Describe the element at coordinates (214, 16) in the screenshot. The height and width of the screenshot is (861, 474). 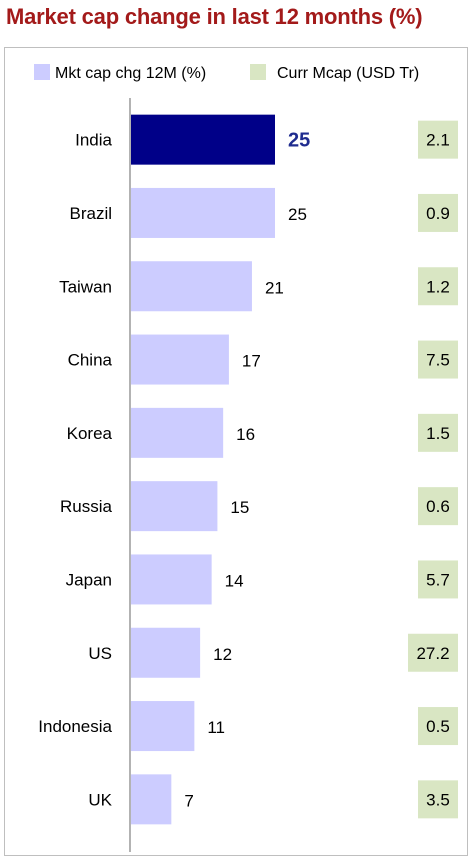
I see `chart-title: Market cap change in last 12 months (%)` at that location.